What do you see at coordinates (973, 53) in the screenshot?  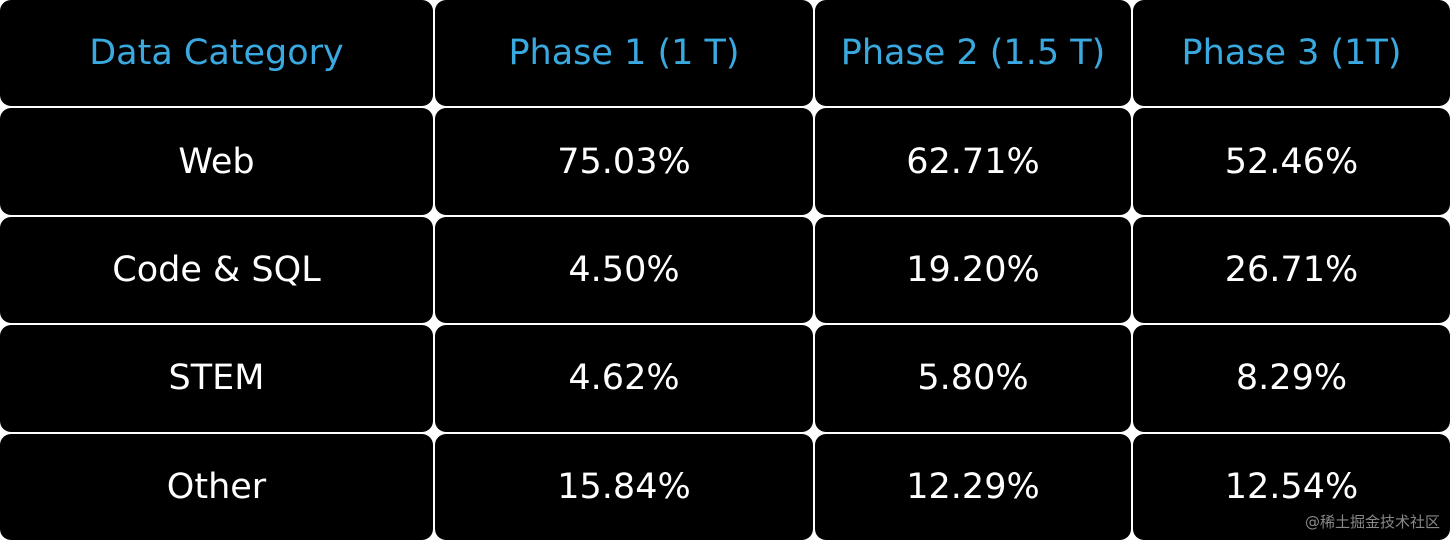 I see `header-cell: Phase 2 (1.5 T)` at bounding box center [973, 53].